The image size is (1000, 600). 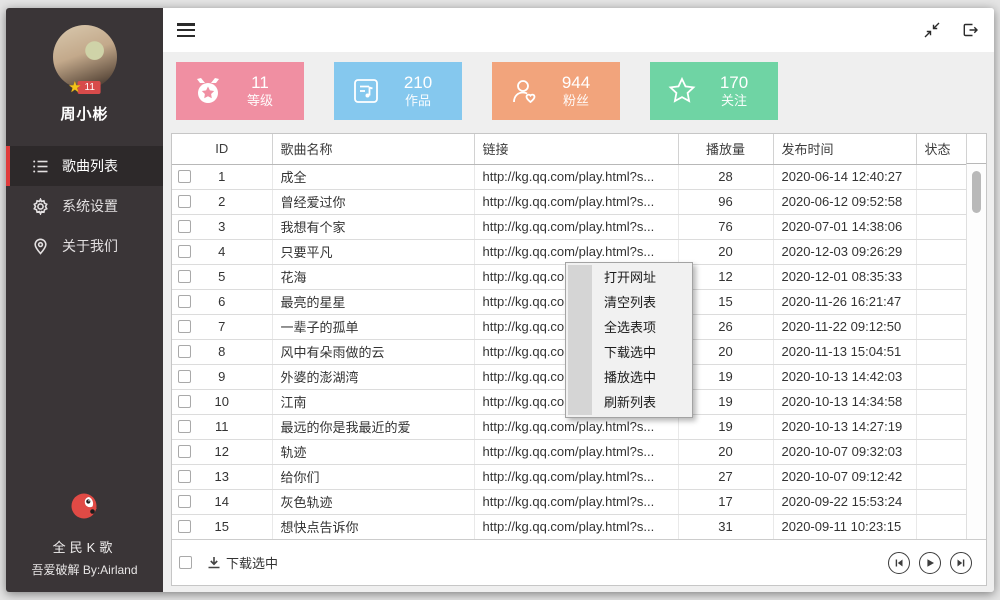 I want to click on stat-value: 944, so click(x=576, y=82).